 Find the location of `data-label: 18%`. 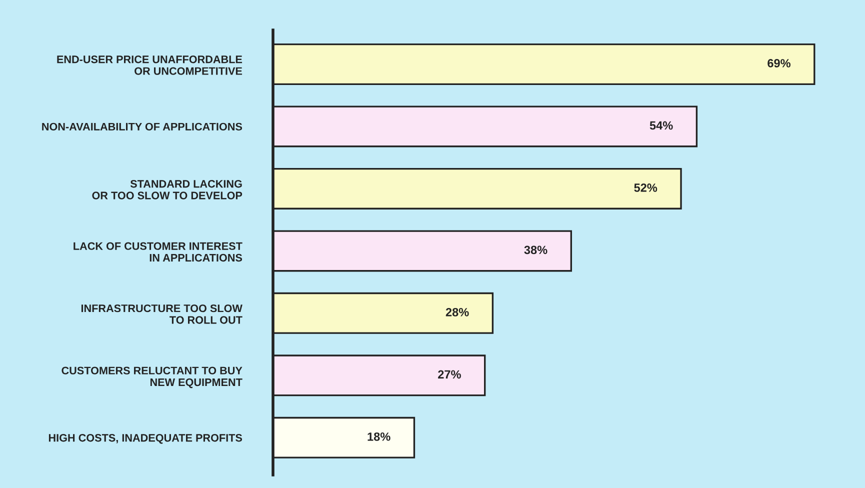

data-label: 18% is located at coordinates (379, 436).